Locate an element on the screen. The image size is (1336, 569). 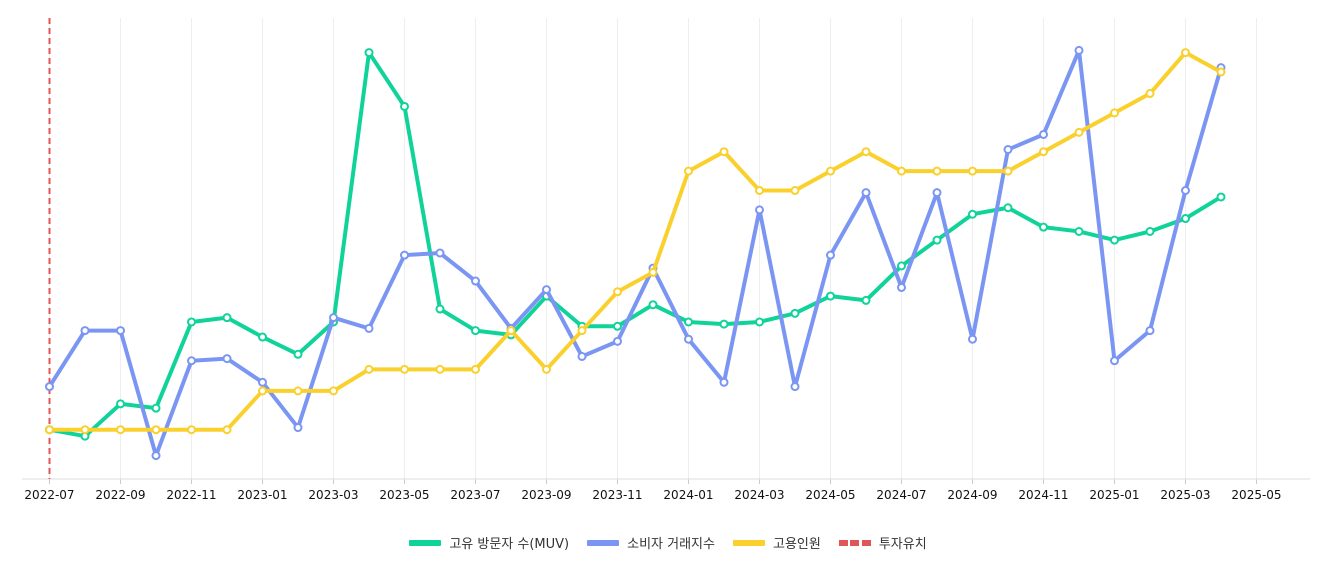
legend-item-consumer-index: 소비자 거래지수 is located at coordinates (651, 542).